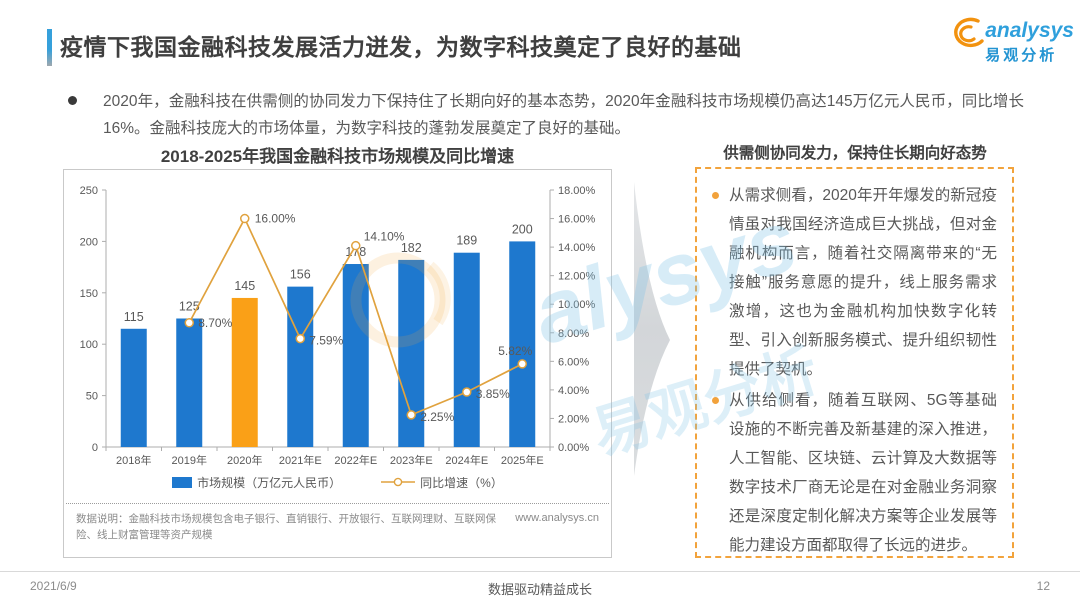  What do you see at coordinates (515, 351) in the screenshot?
I see `growth-point-label: 5.82%` at bounding box center [515, 351].